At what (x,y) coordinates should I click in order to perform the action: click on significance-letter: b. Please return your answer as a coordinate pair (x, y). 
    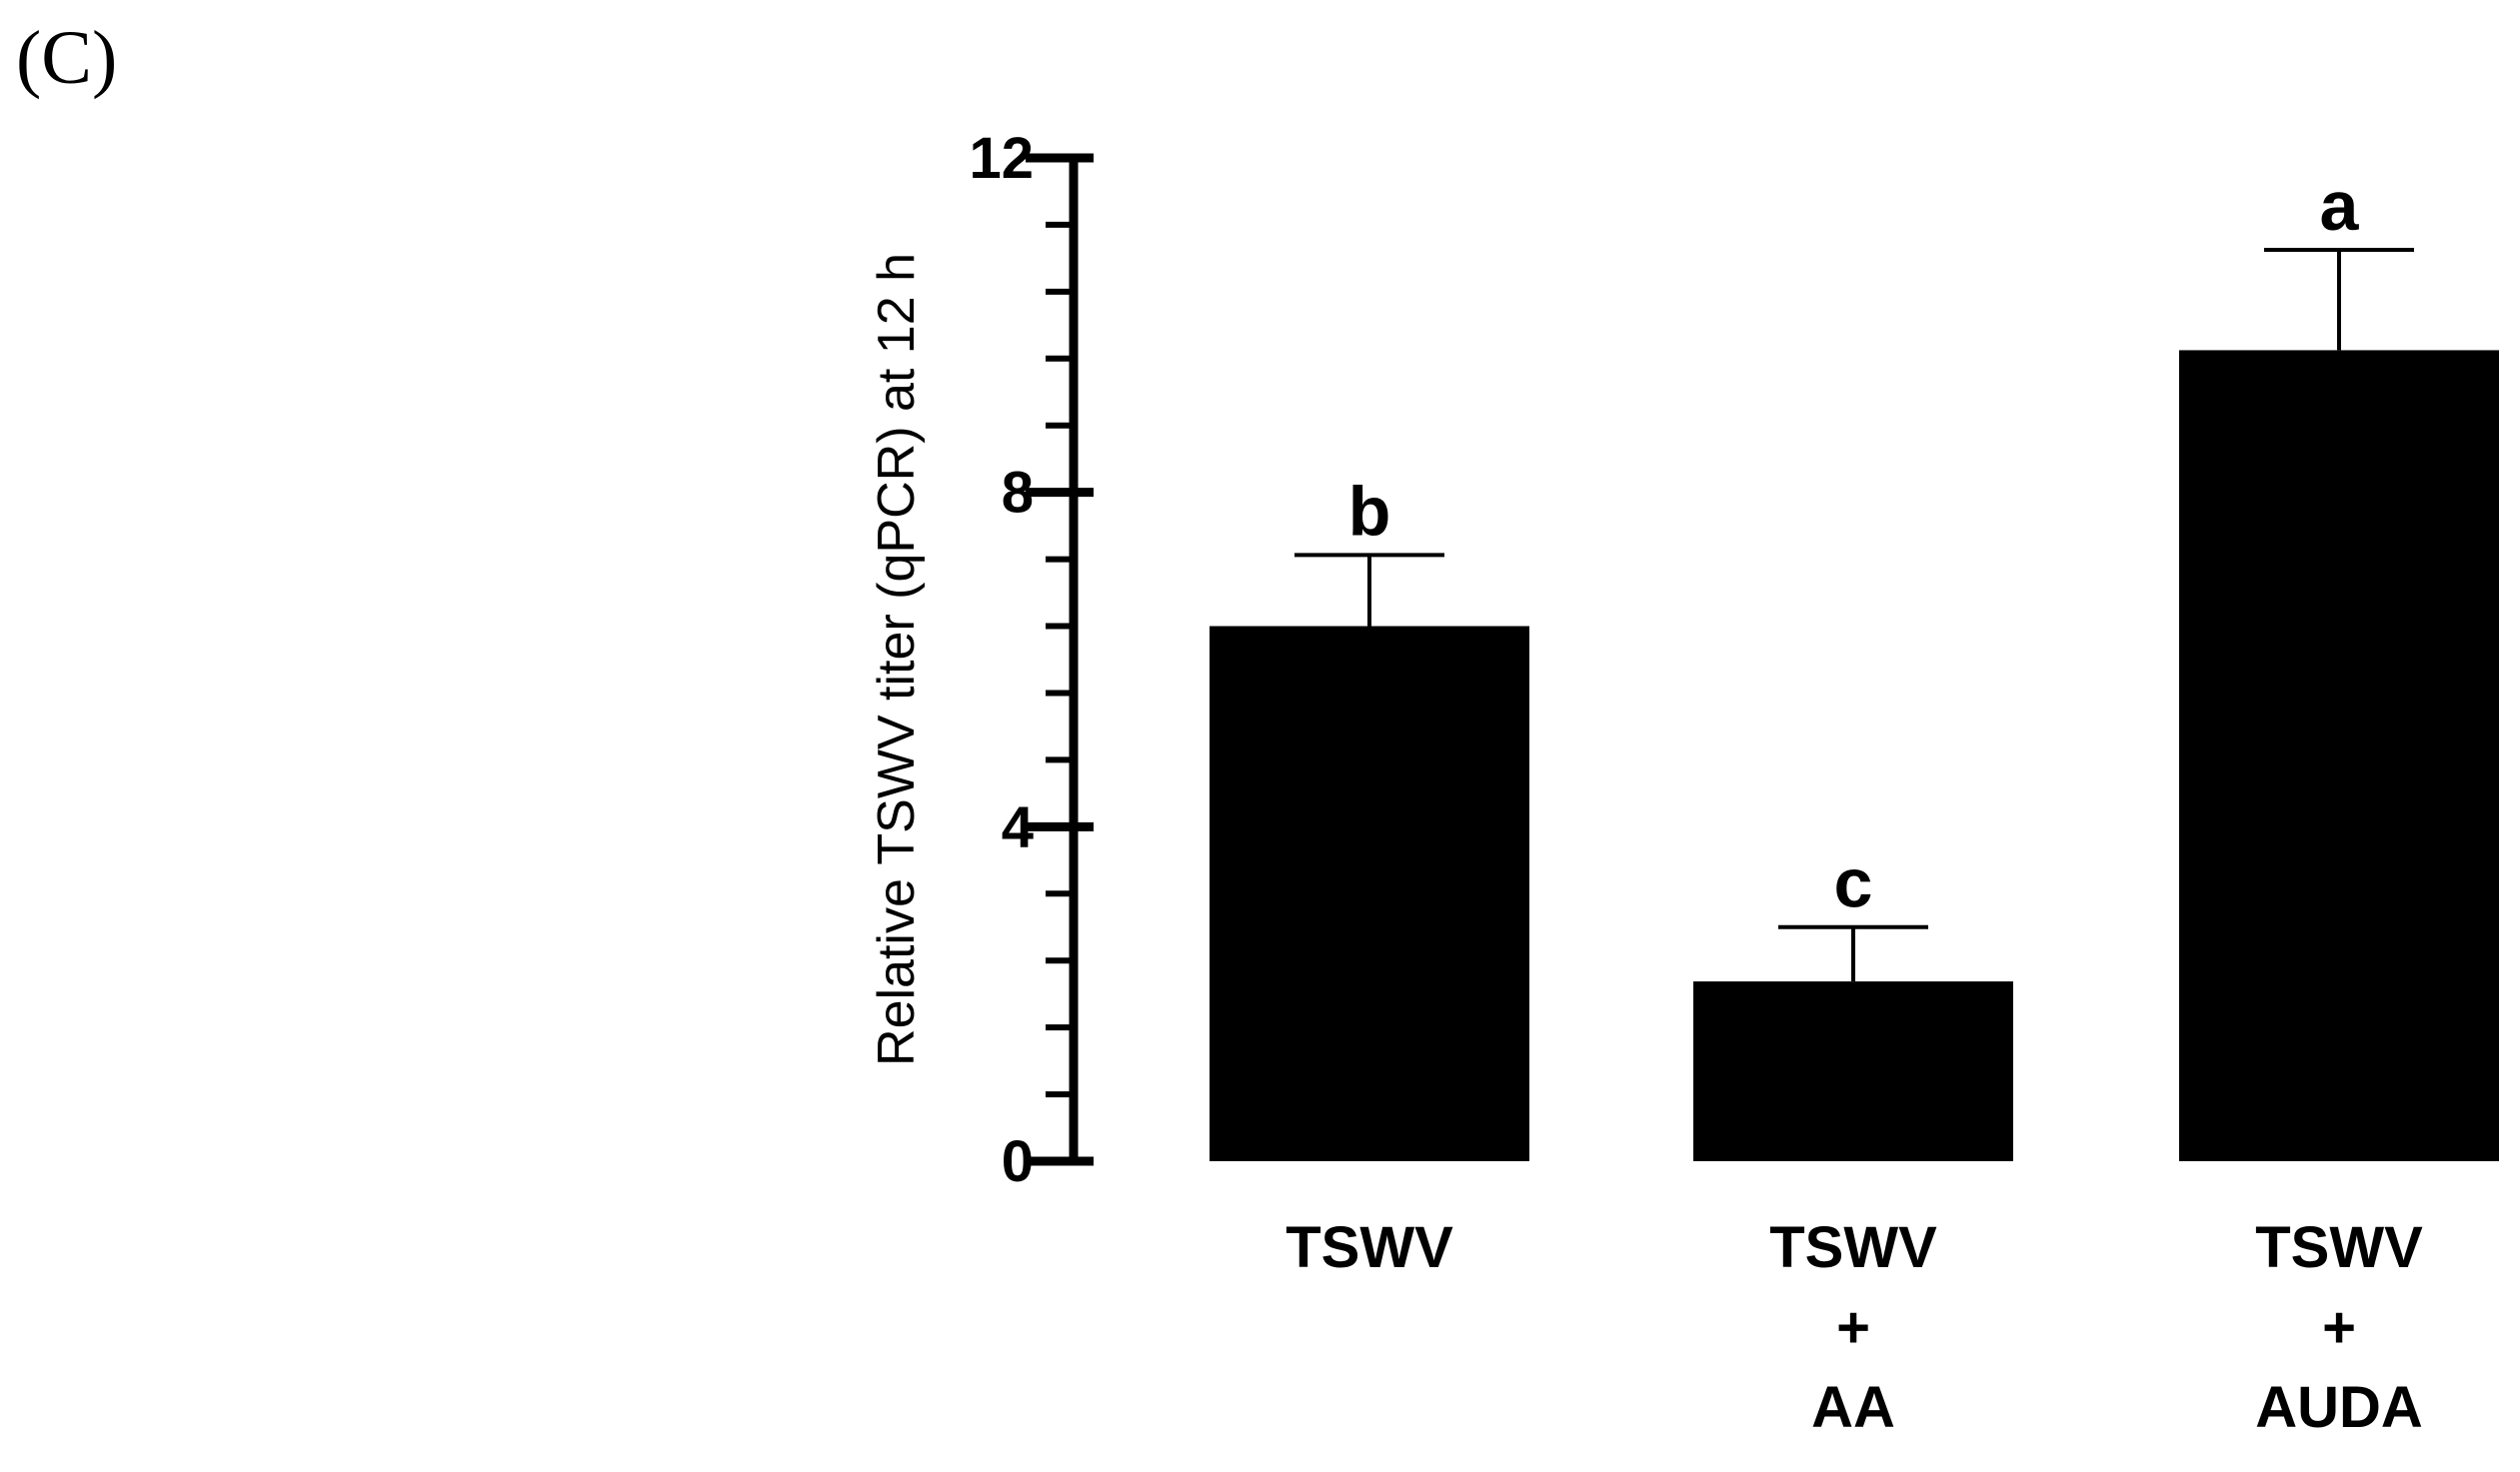
    Looking at the image, I should click on (1369, 511).